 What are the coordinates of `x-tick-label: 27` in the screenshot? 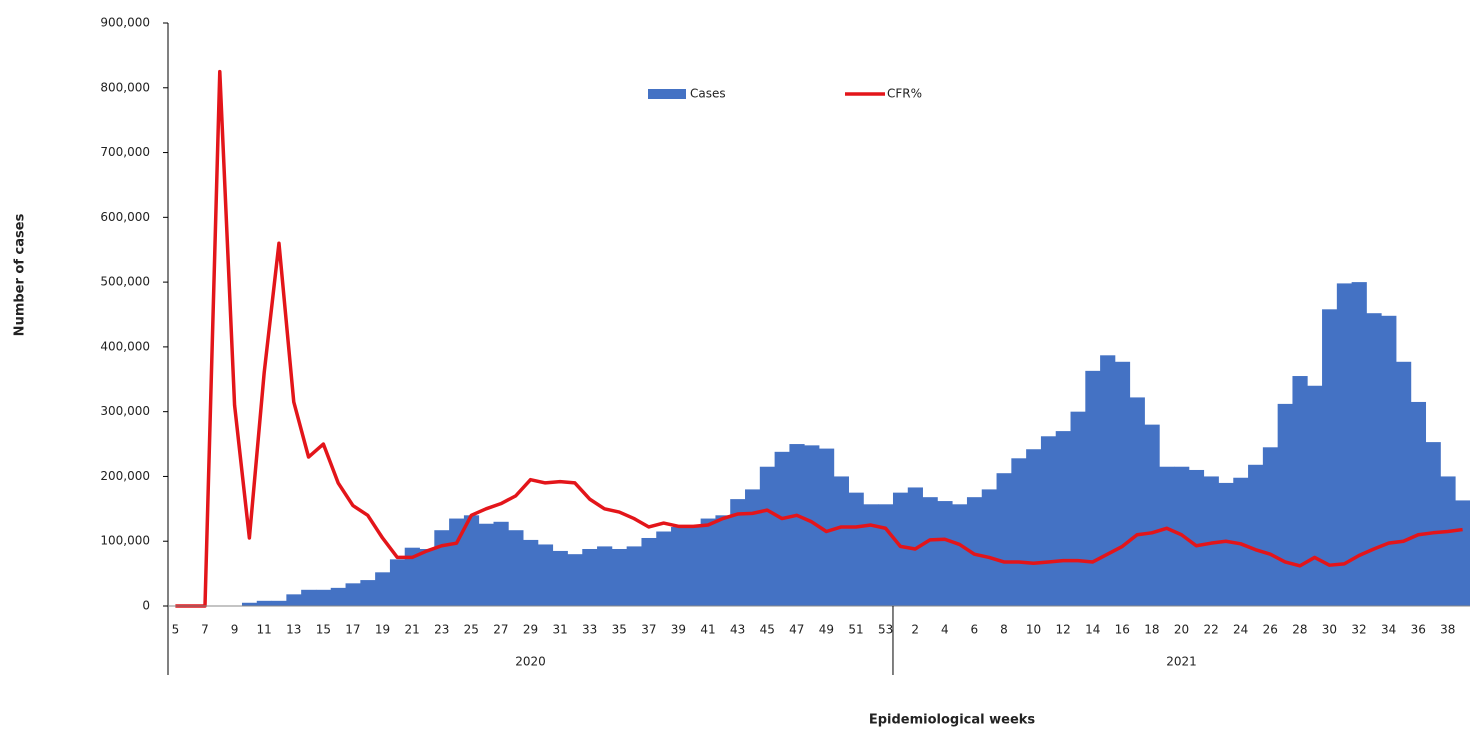 It's located at (500, 630).